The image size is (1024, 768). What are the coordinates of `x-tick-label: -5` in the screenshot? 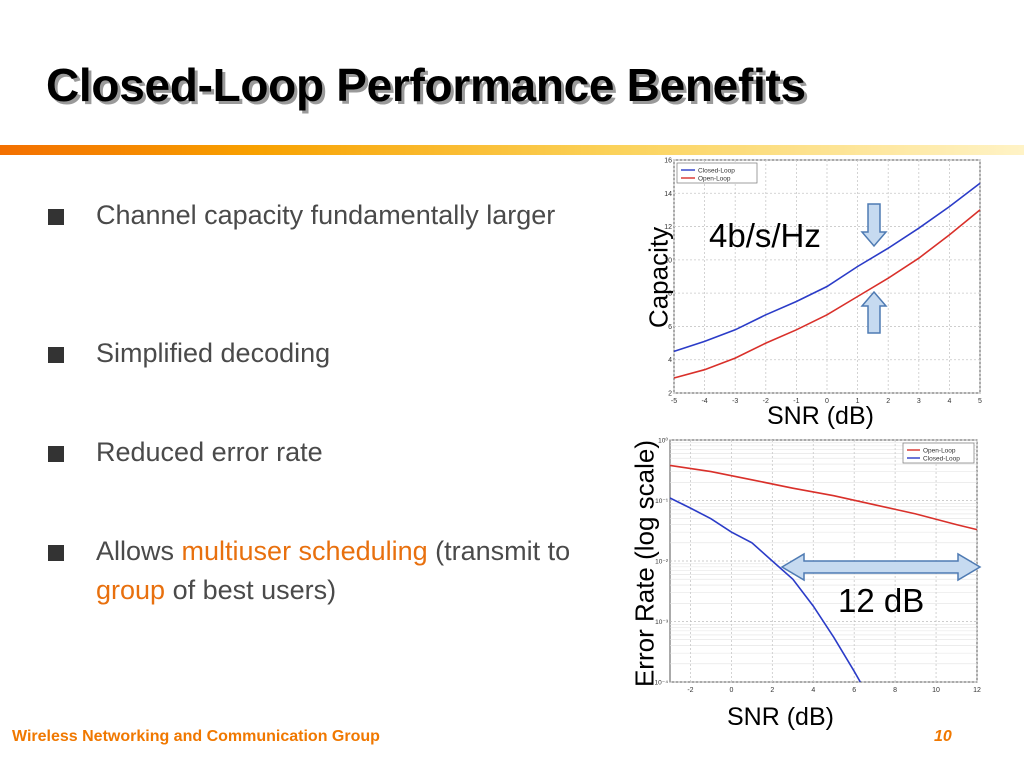 It's located at (674, 401).